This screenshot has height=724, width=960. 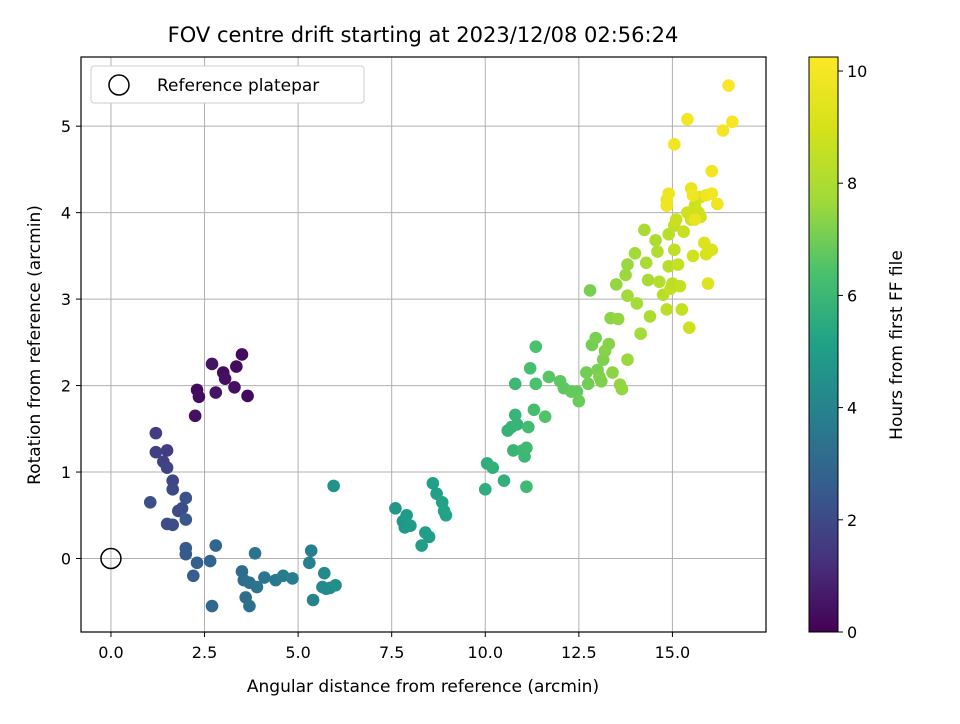 I want to click on y-axis-ticks: 0 1 2 3 4 5, so click(x=71, y=343).